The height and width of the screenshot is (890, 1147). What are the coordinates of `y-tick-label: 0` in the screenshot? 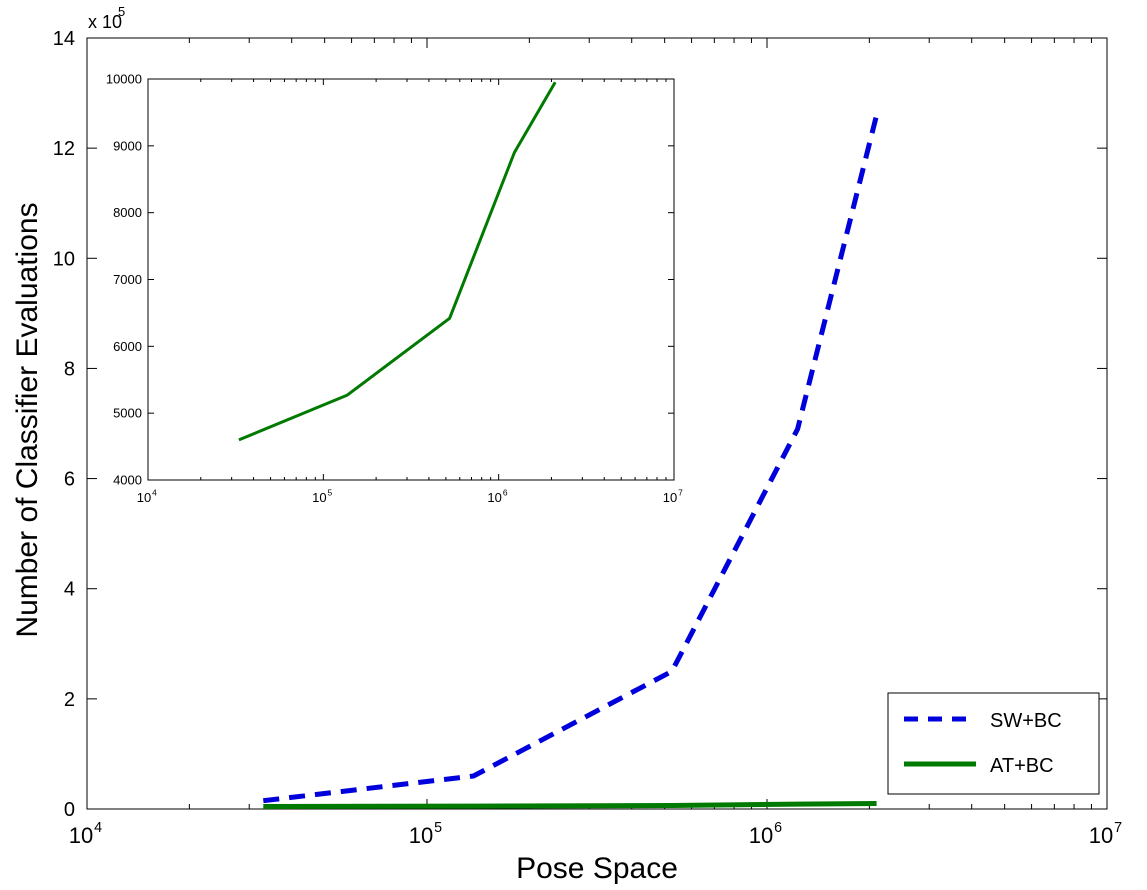 It's located at (69, 810).